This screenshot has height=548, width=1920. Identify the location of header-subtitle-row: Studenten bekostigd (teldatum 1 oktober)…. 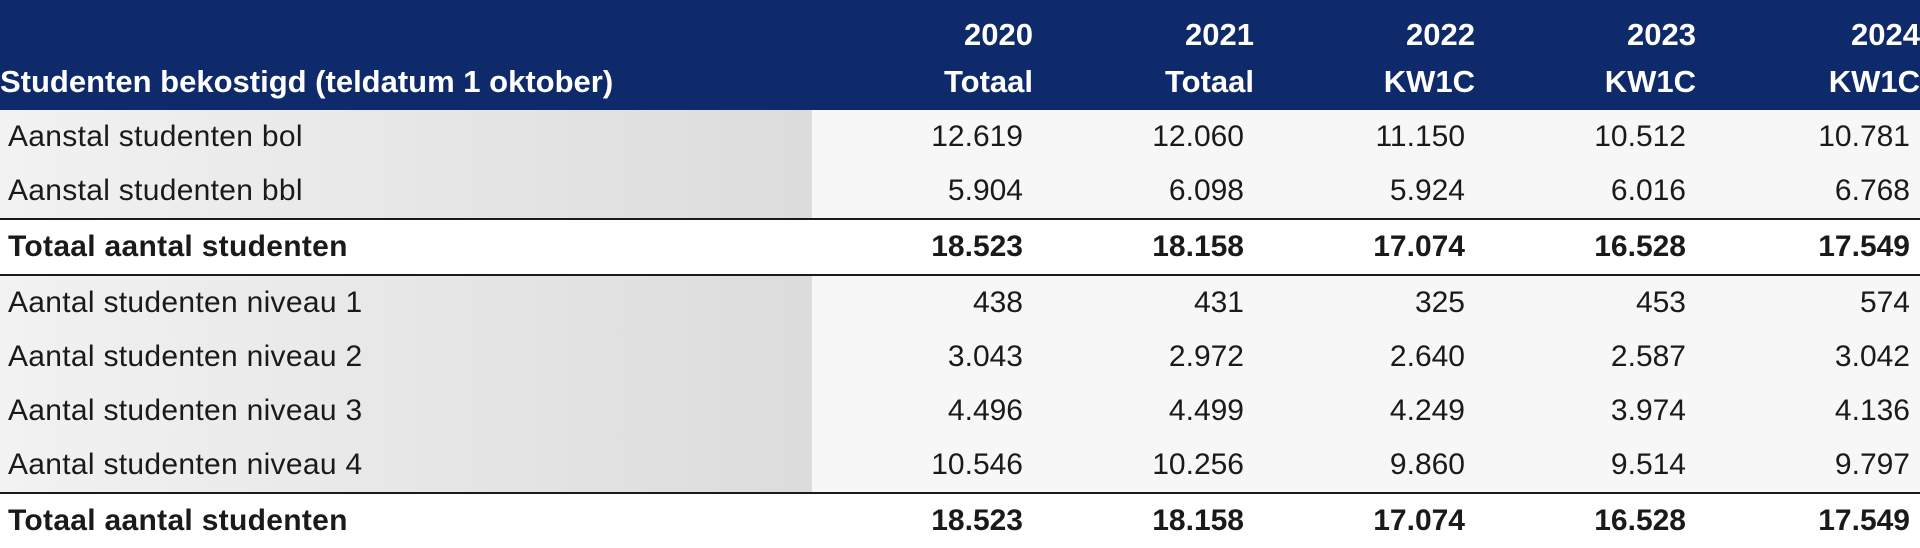
(960, 81).